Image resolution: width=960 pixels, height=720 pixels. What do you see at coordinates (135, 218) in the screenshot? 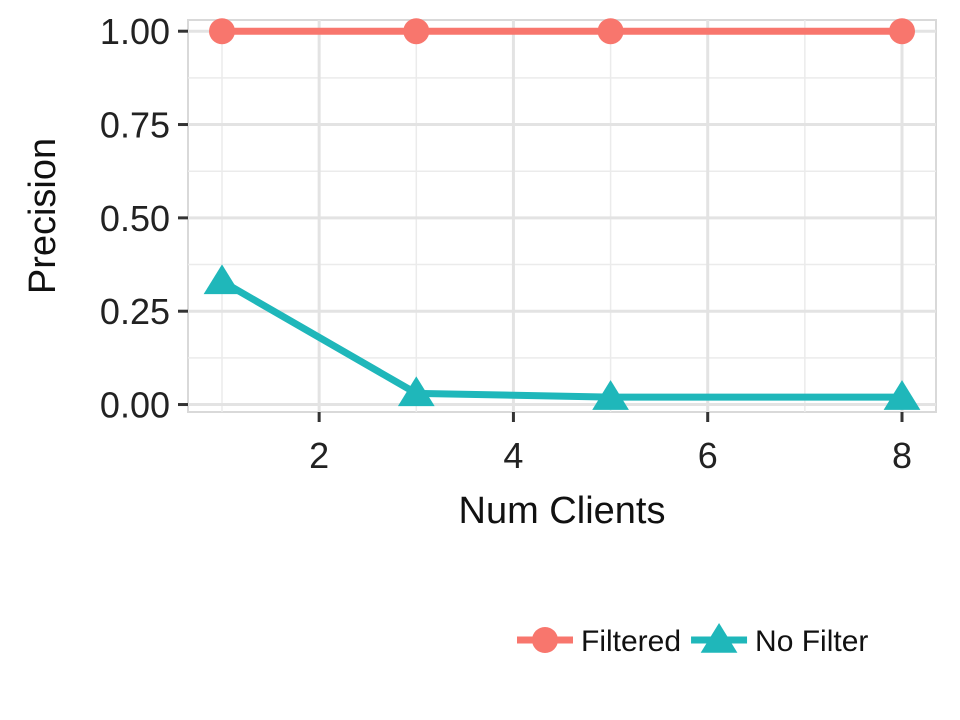
I see `y-tick-label: 0.50` at bounding box center [135, 218].